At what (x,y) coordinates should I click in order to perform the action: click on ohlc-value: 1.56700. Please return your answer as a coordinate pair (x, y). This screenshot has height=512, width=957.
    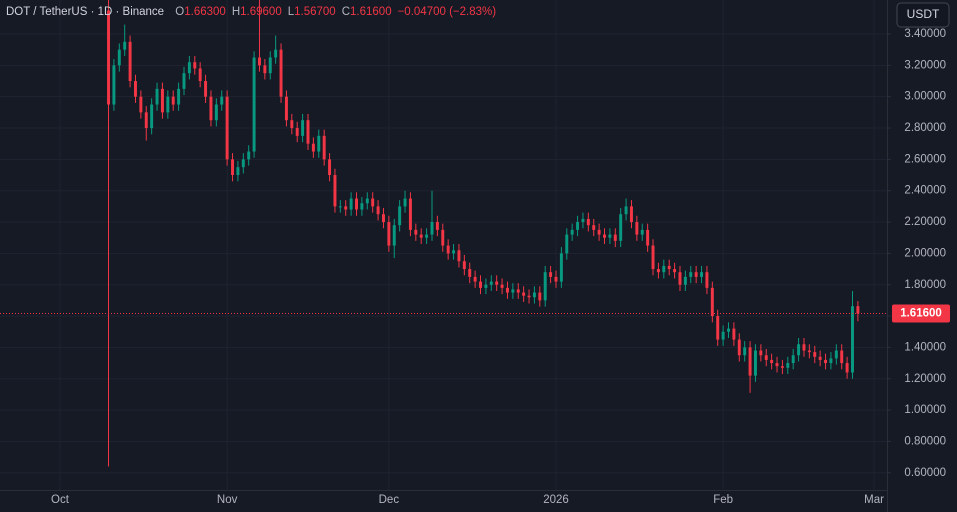
    Looking at the image, I should click on (315, 12).